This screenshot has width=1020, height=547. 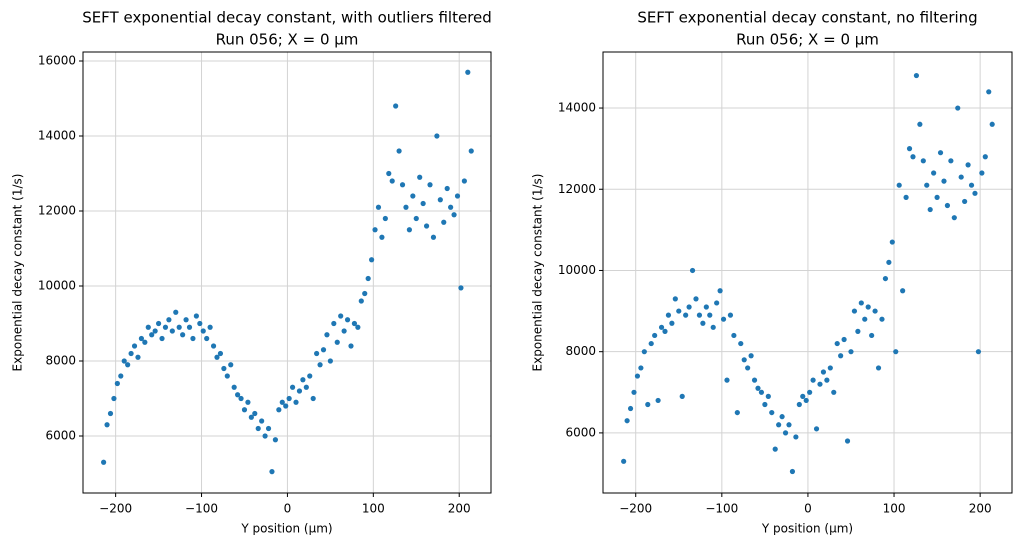 I want to click on y-tick-label: 10000, so click(x=57, y=286).